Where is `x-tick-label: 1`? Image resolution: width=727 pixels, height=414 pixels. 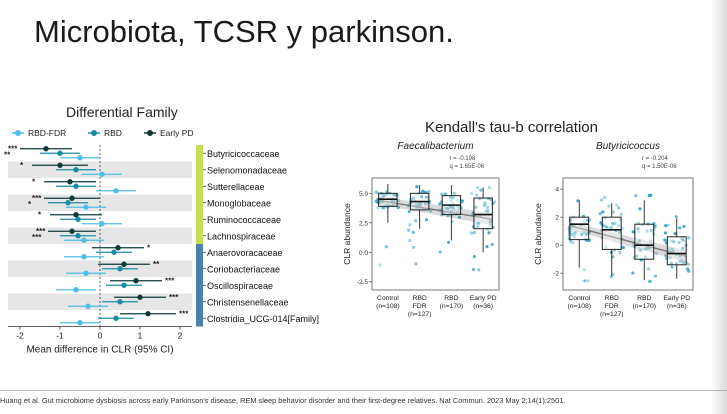 x-tick-label: 1 is located at coordinates (140, 336).